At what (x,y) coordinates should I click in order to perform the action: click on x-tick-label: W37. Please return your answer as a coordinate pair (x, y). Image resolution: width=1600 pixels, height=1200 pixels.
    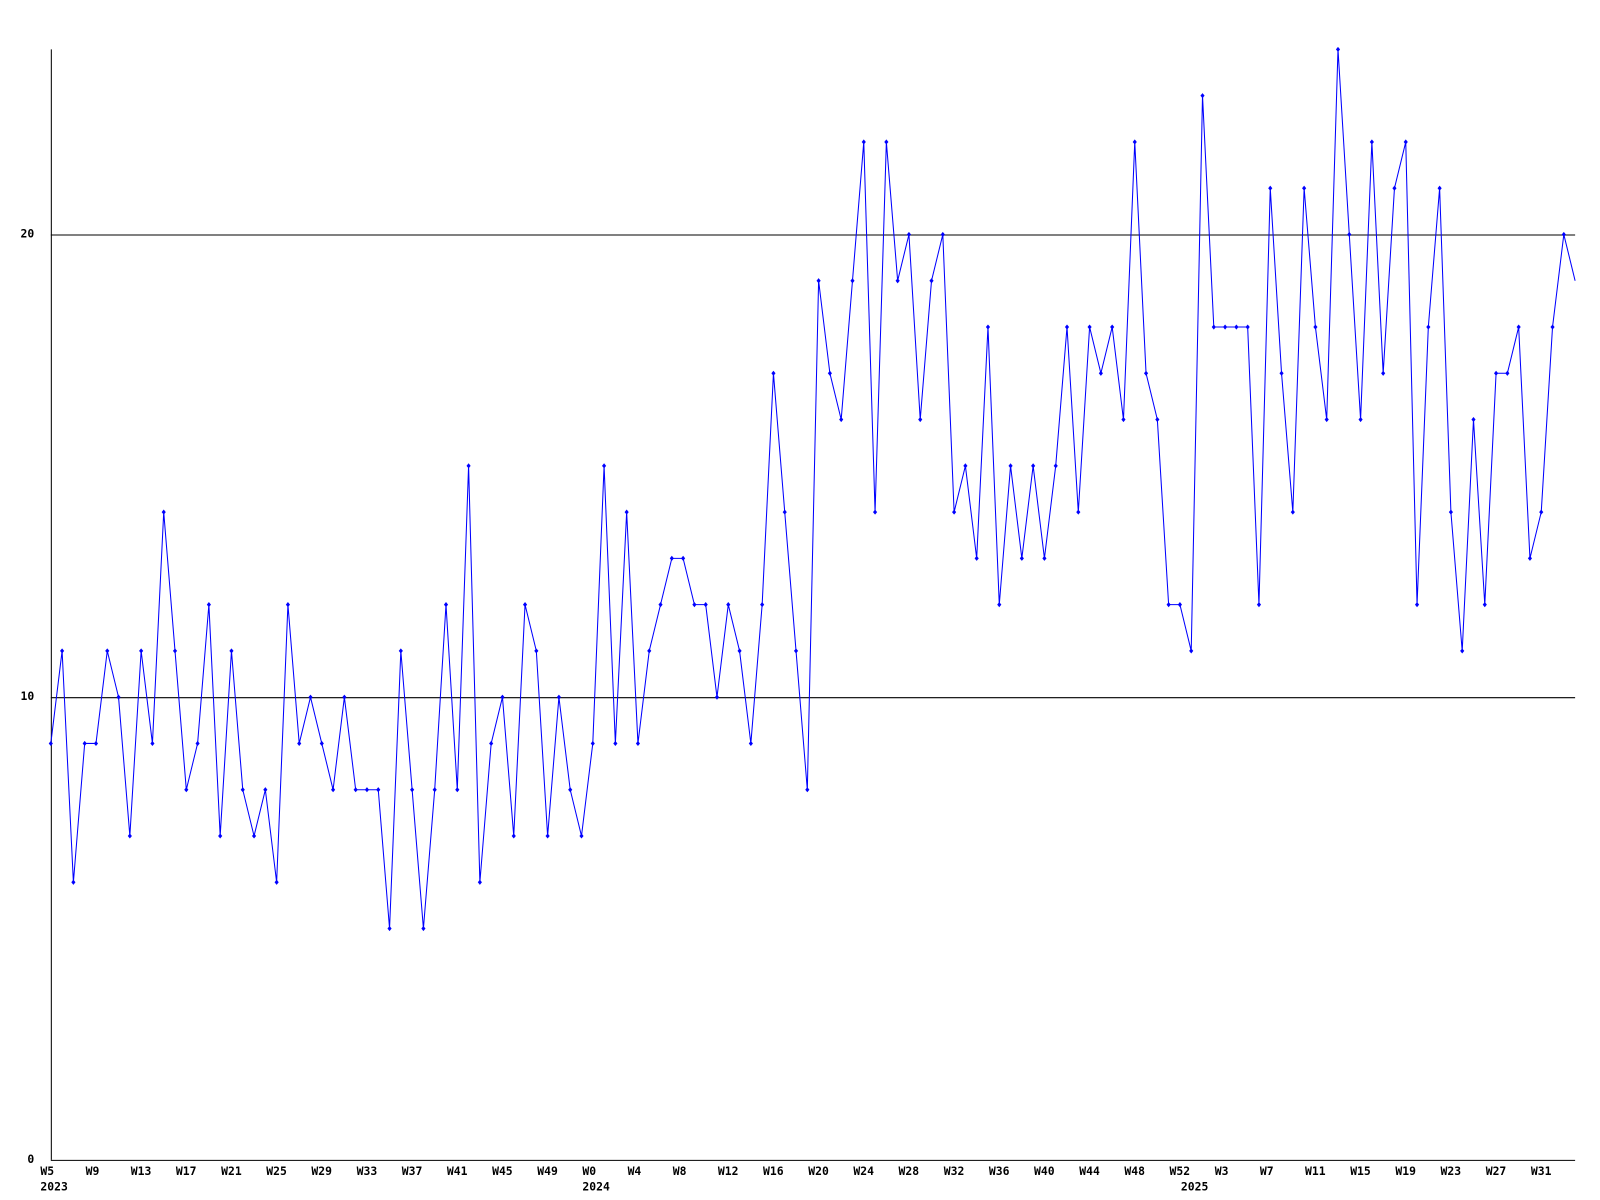
    Looking at the image, I should click on (412, 1171).